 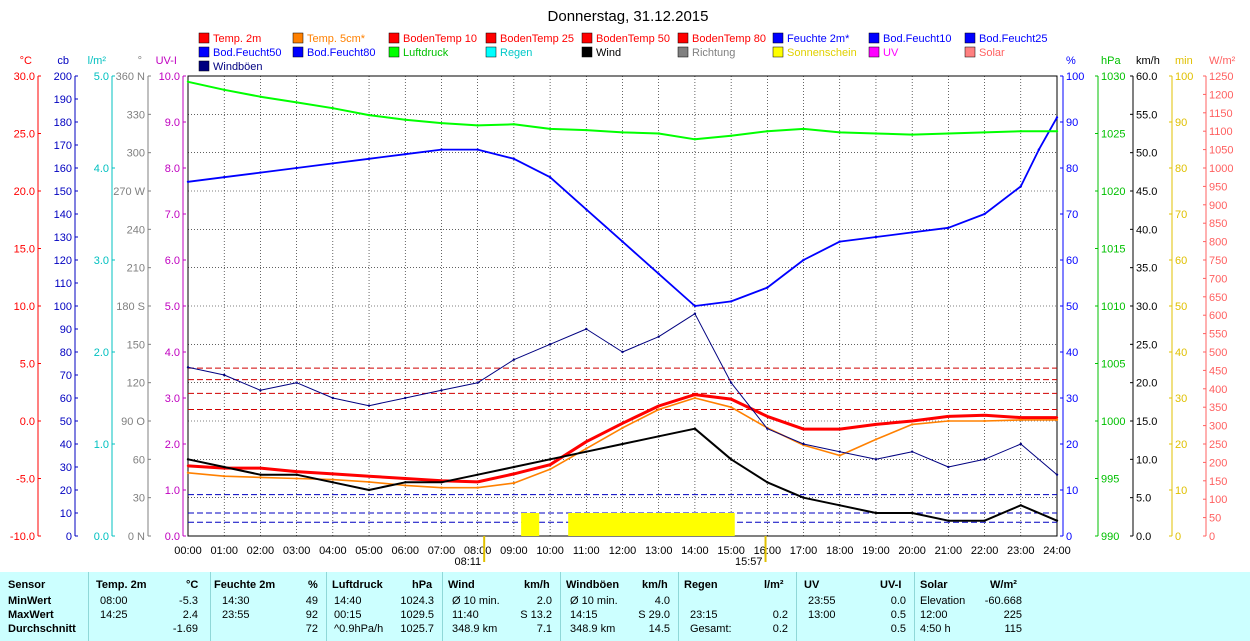 What do you see at coordinates (172, 123) in the screenshot?
I see `left-axis-label: 9.0` at bounding box center [172, 123].